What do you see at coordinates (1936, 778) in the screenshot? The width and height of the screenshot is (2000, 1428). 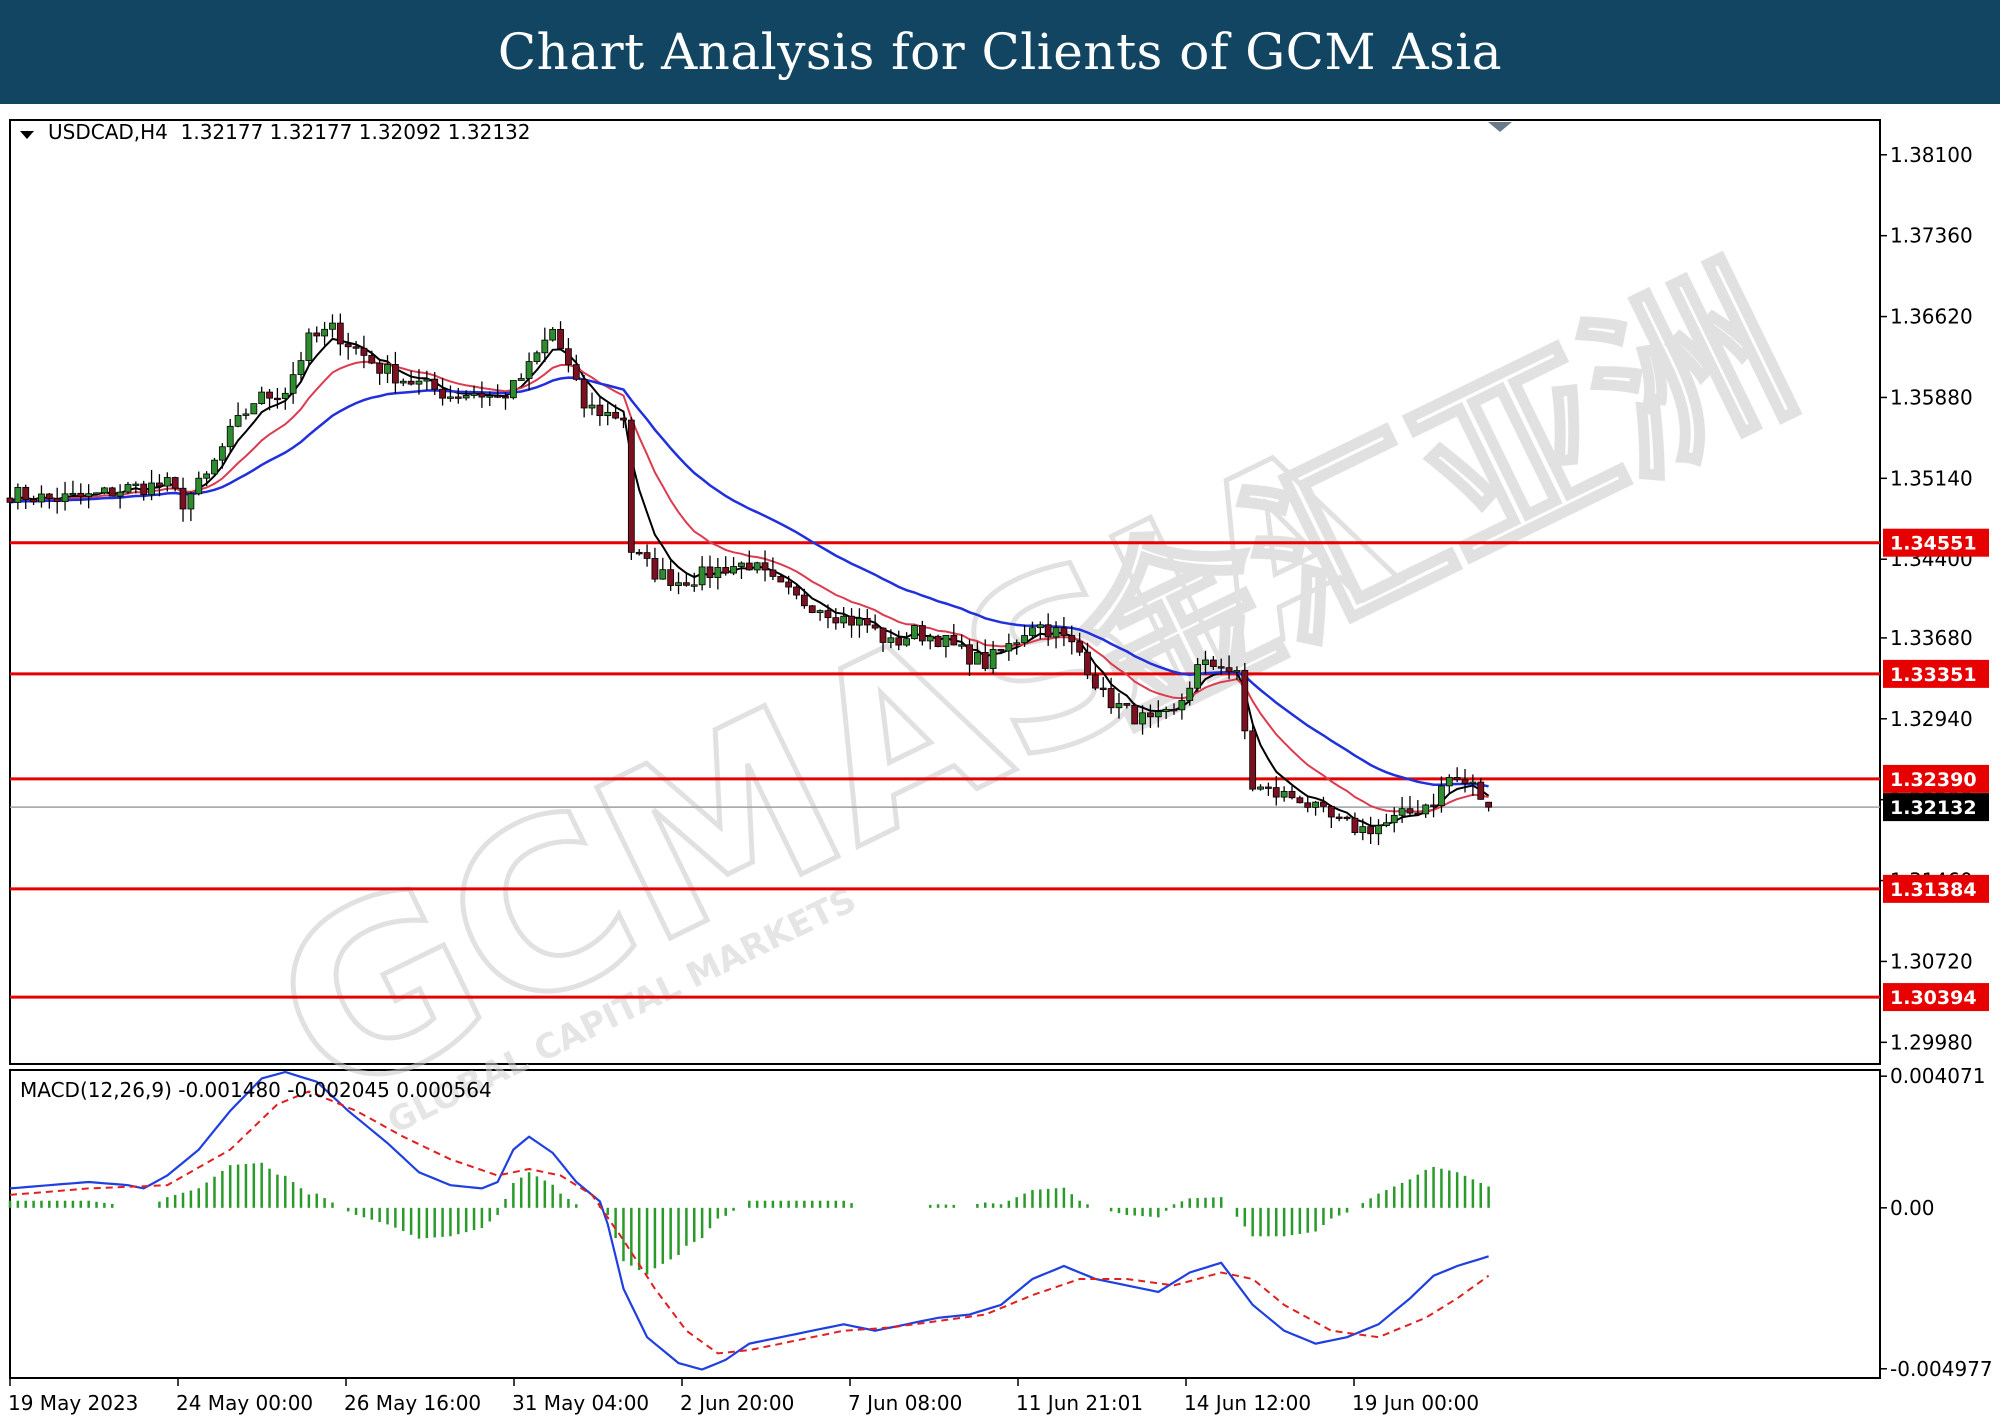 I see `level-price-tag` at bounding box center [1936, 778].